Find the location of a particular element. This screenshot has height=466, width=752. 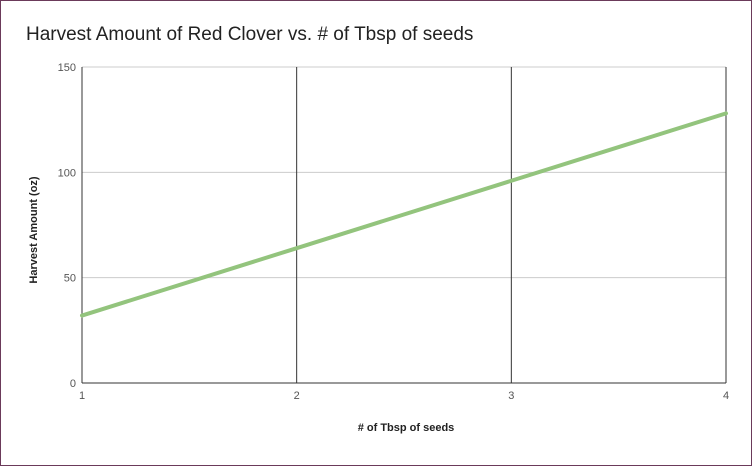

y-tick-label: 0 is located at coordinates (73, 384).